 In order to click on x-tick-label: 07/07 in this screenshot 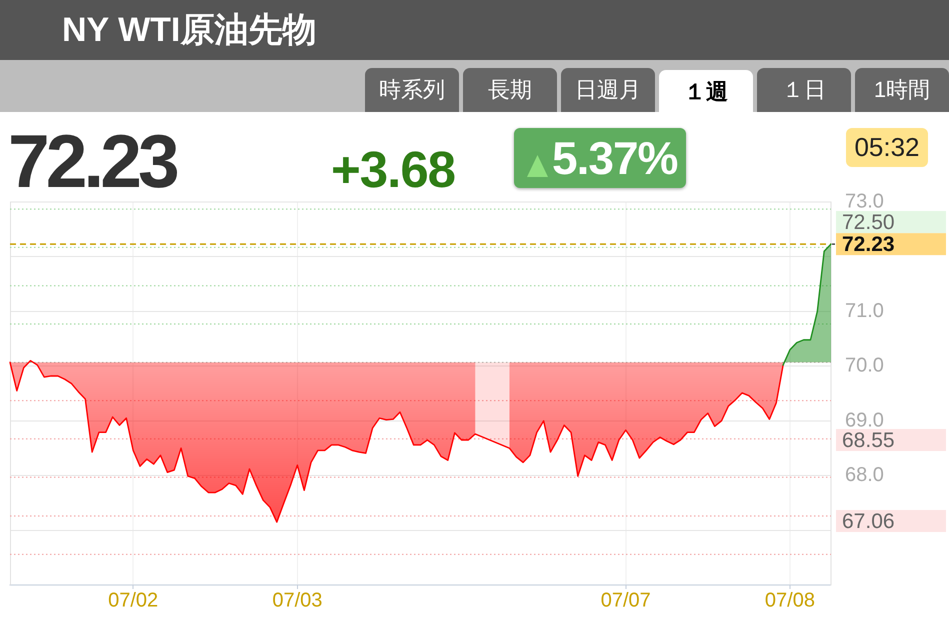, I will do `click(625, 601)`.